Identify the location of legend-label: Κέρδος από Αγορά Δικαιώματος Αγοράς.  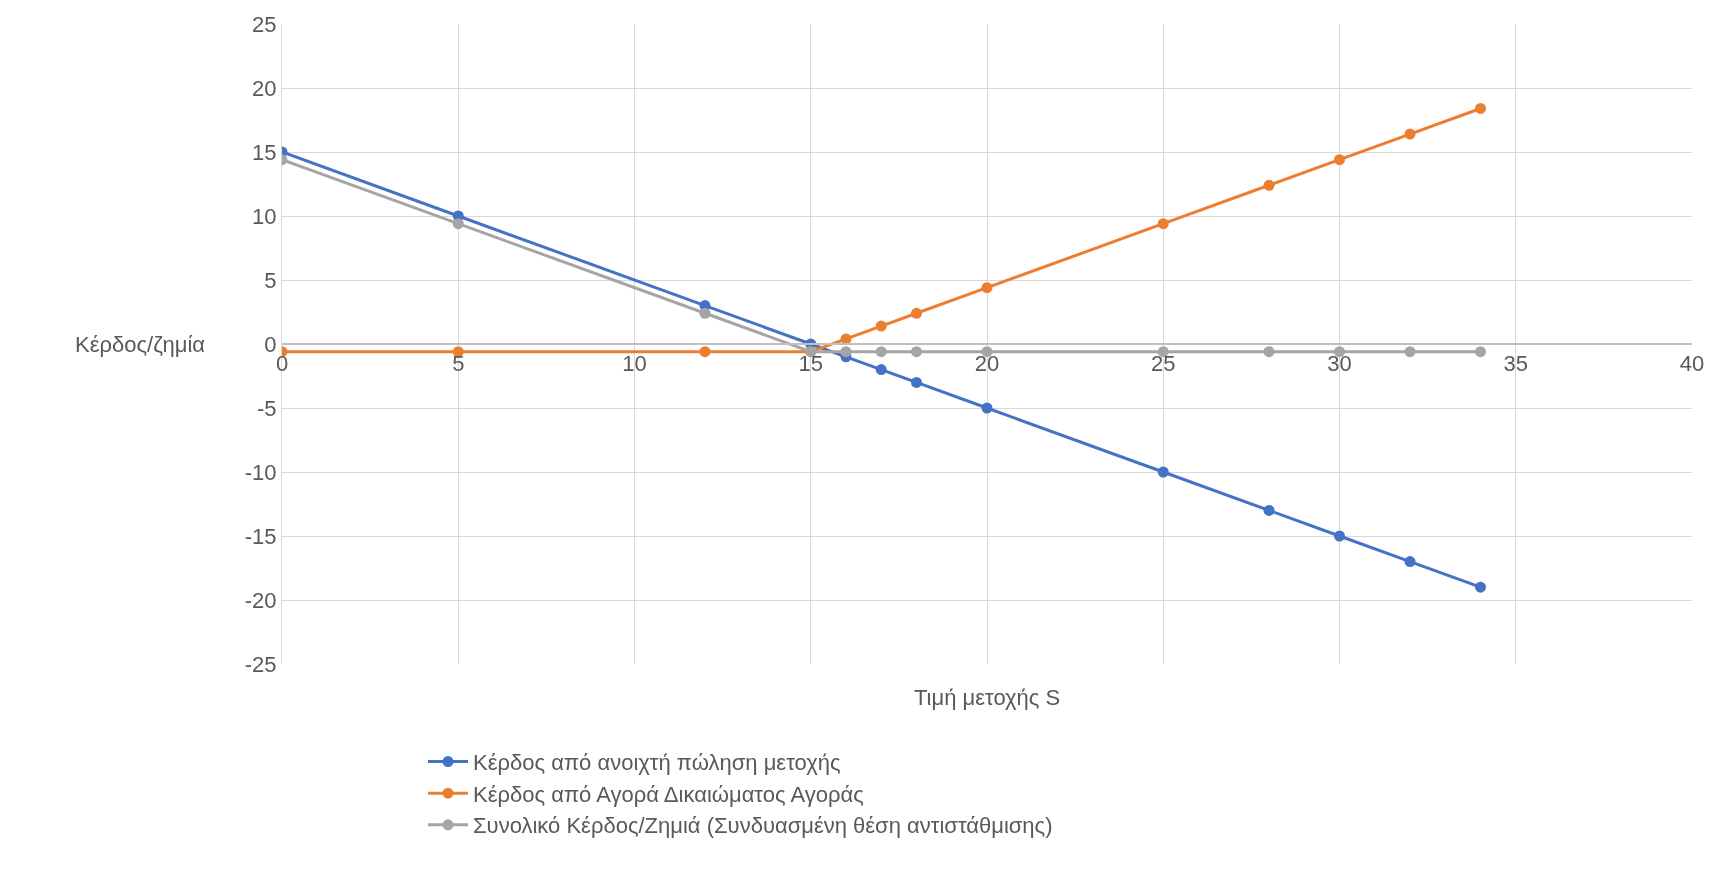
(668, 794).